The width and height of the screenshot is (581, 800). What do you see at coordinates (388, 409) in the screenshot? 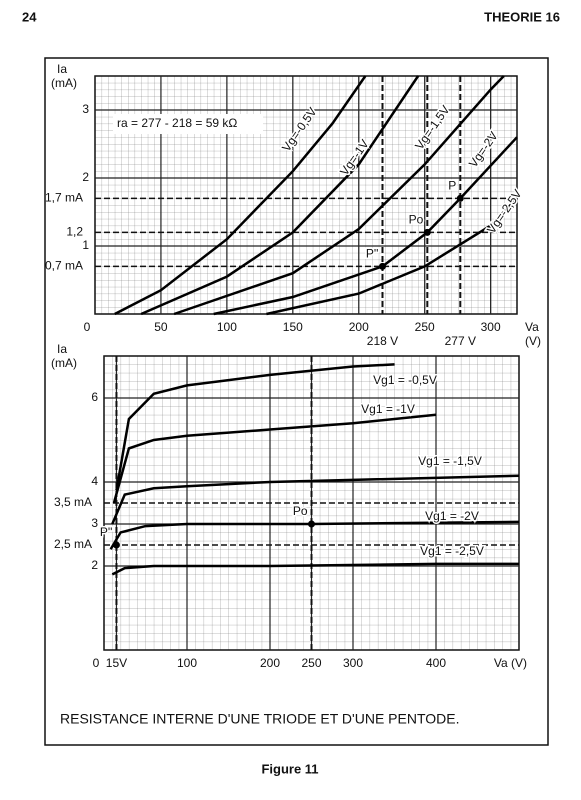
I see `series-label: Vg1 = -1V` at bounding box center [388, 409].